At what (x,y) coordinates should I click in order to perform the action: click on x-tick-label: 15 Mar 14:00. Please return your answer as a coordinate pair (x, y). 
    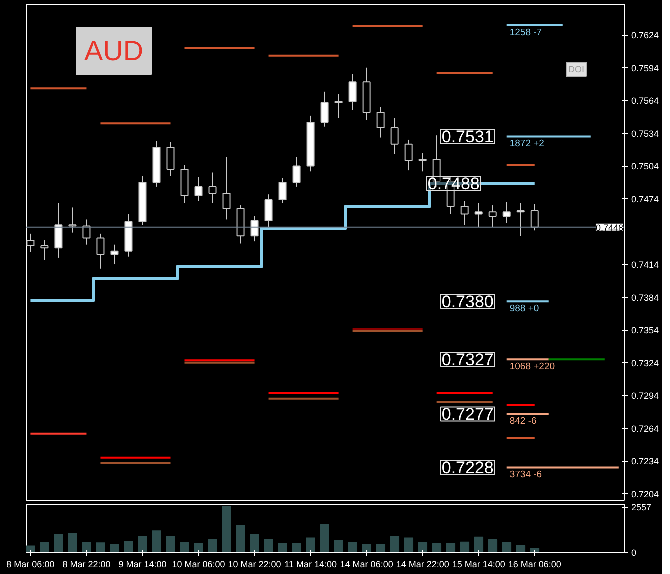
    Looking at the image, I should click on (479, 565).